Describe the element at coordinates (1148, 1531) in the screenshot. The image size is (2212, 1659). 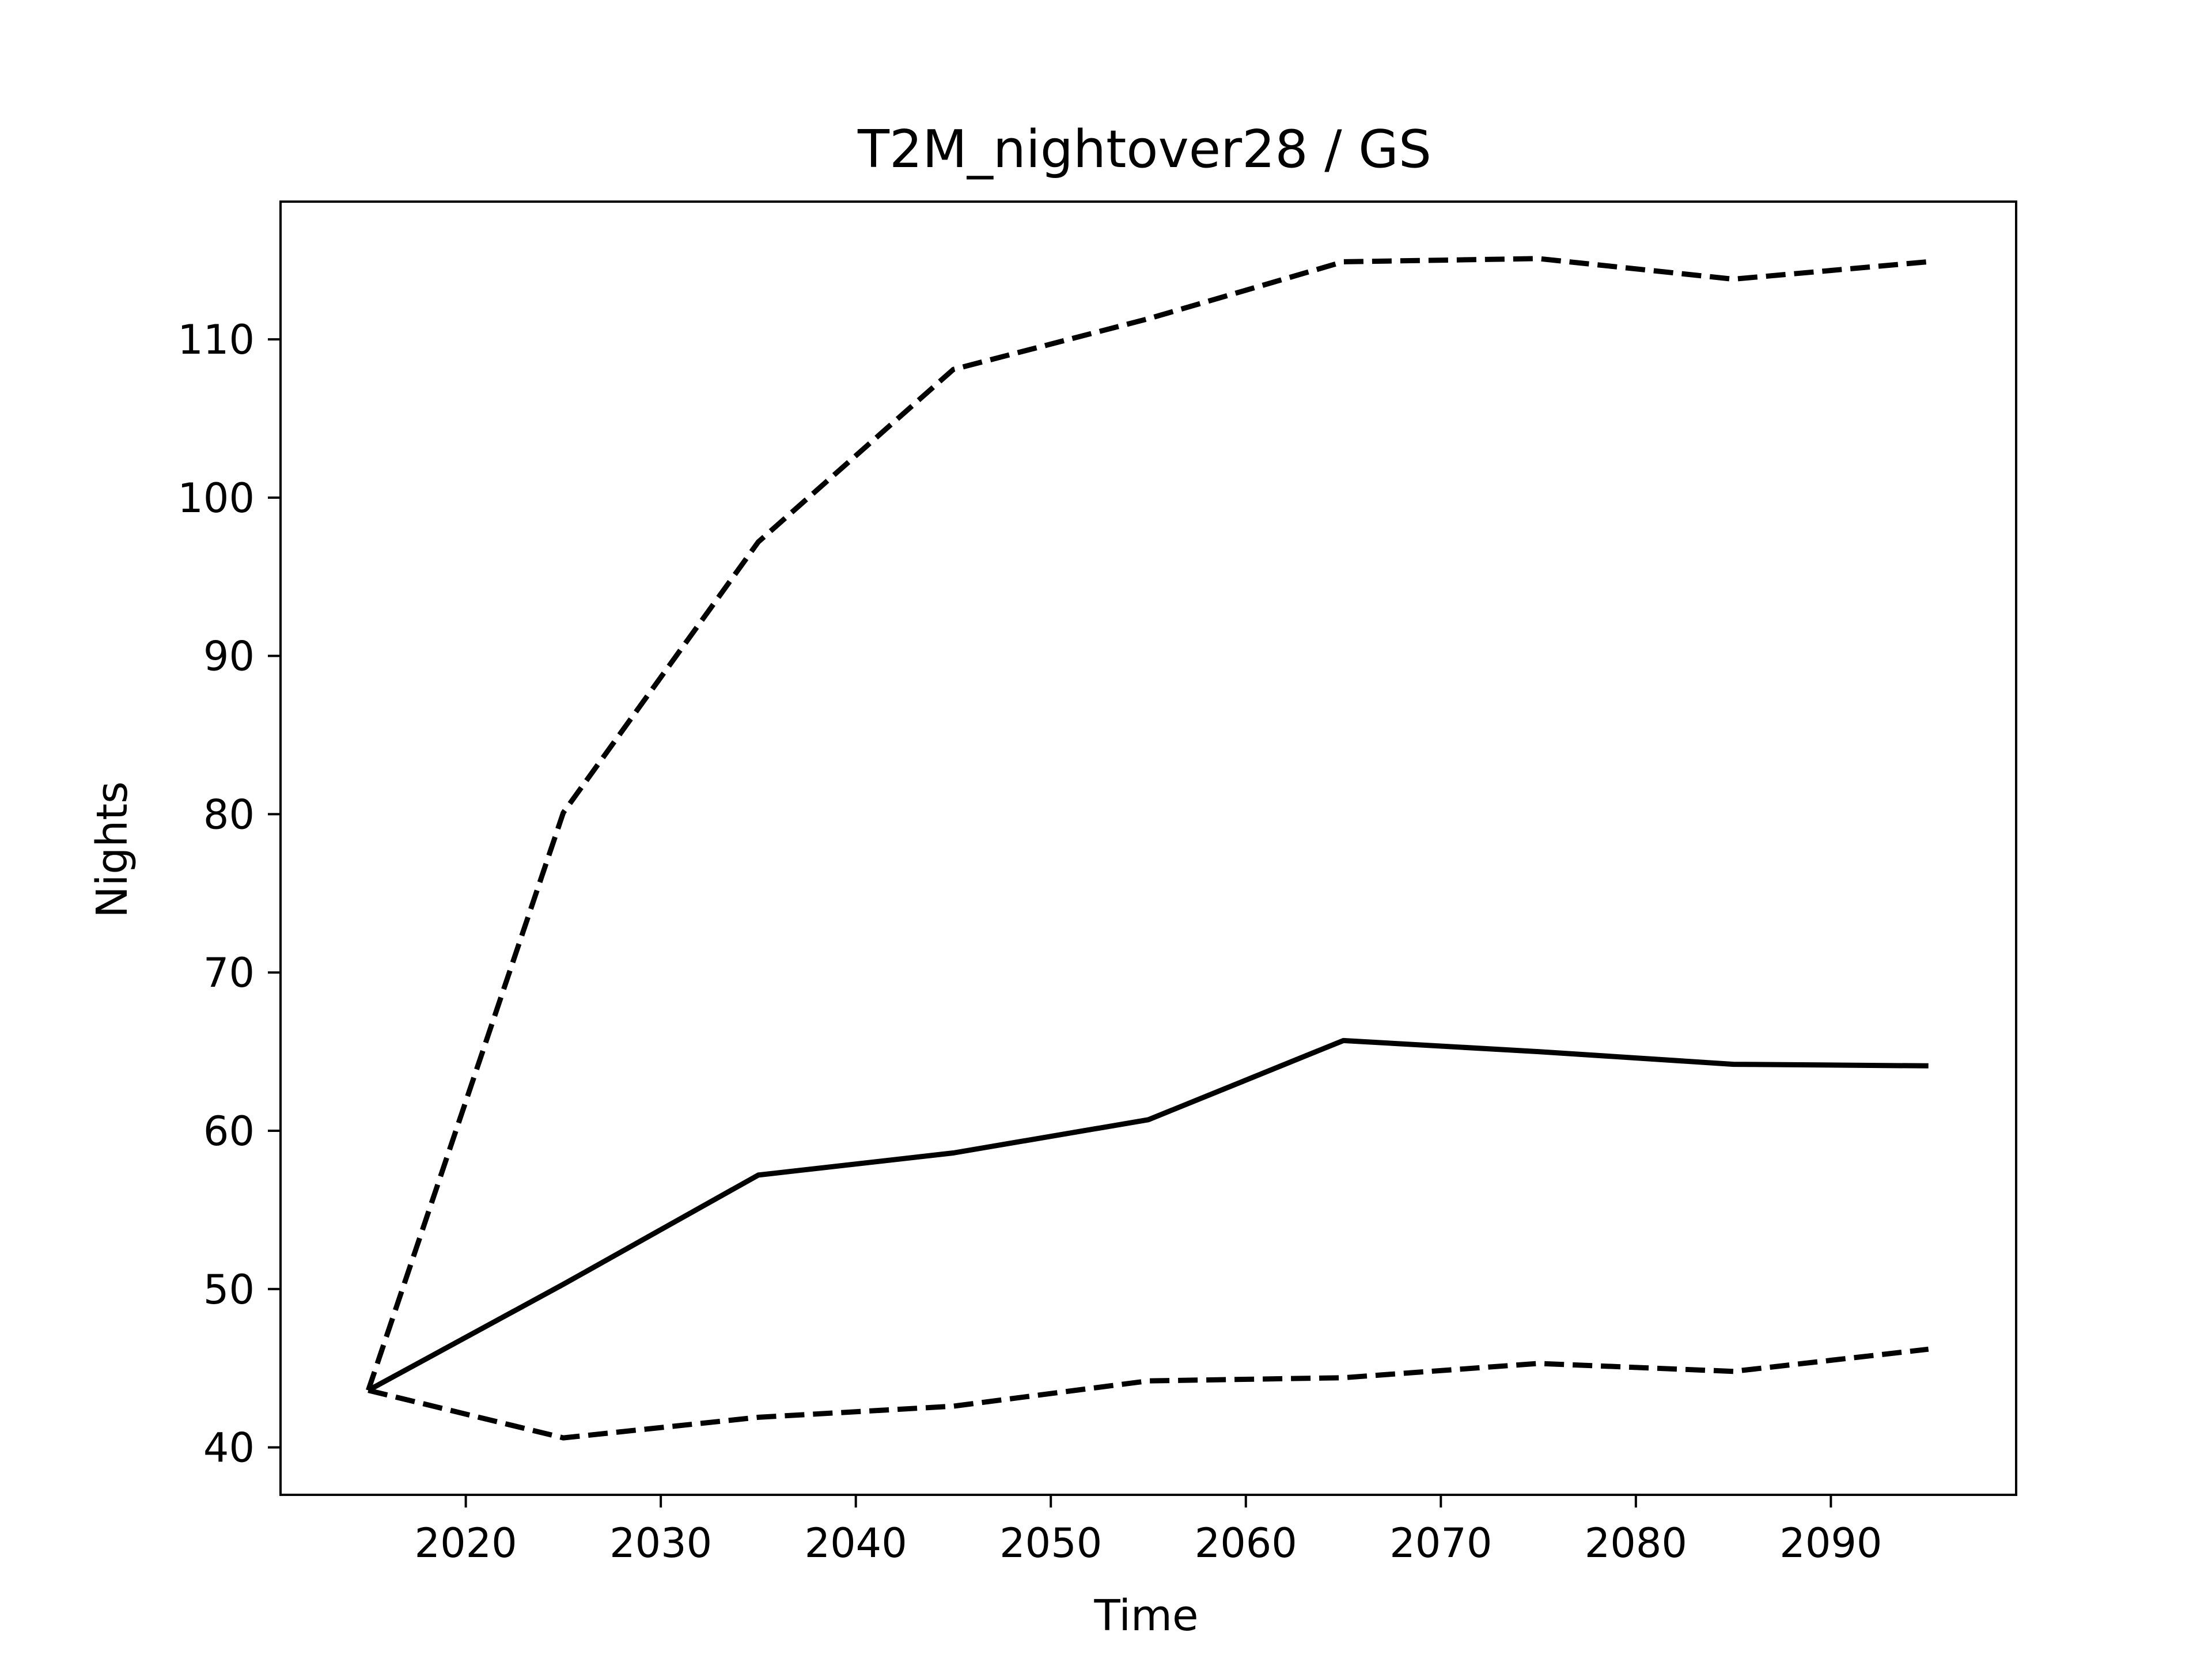
I see `x-axis: 2020 2030 2040 2050 2060 2070 2080 2090` at that location.